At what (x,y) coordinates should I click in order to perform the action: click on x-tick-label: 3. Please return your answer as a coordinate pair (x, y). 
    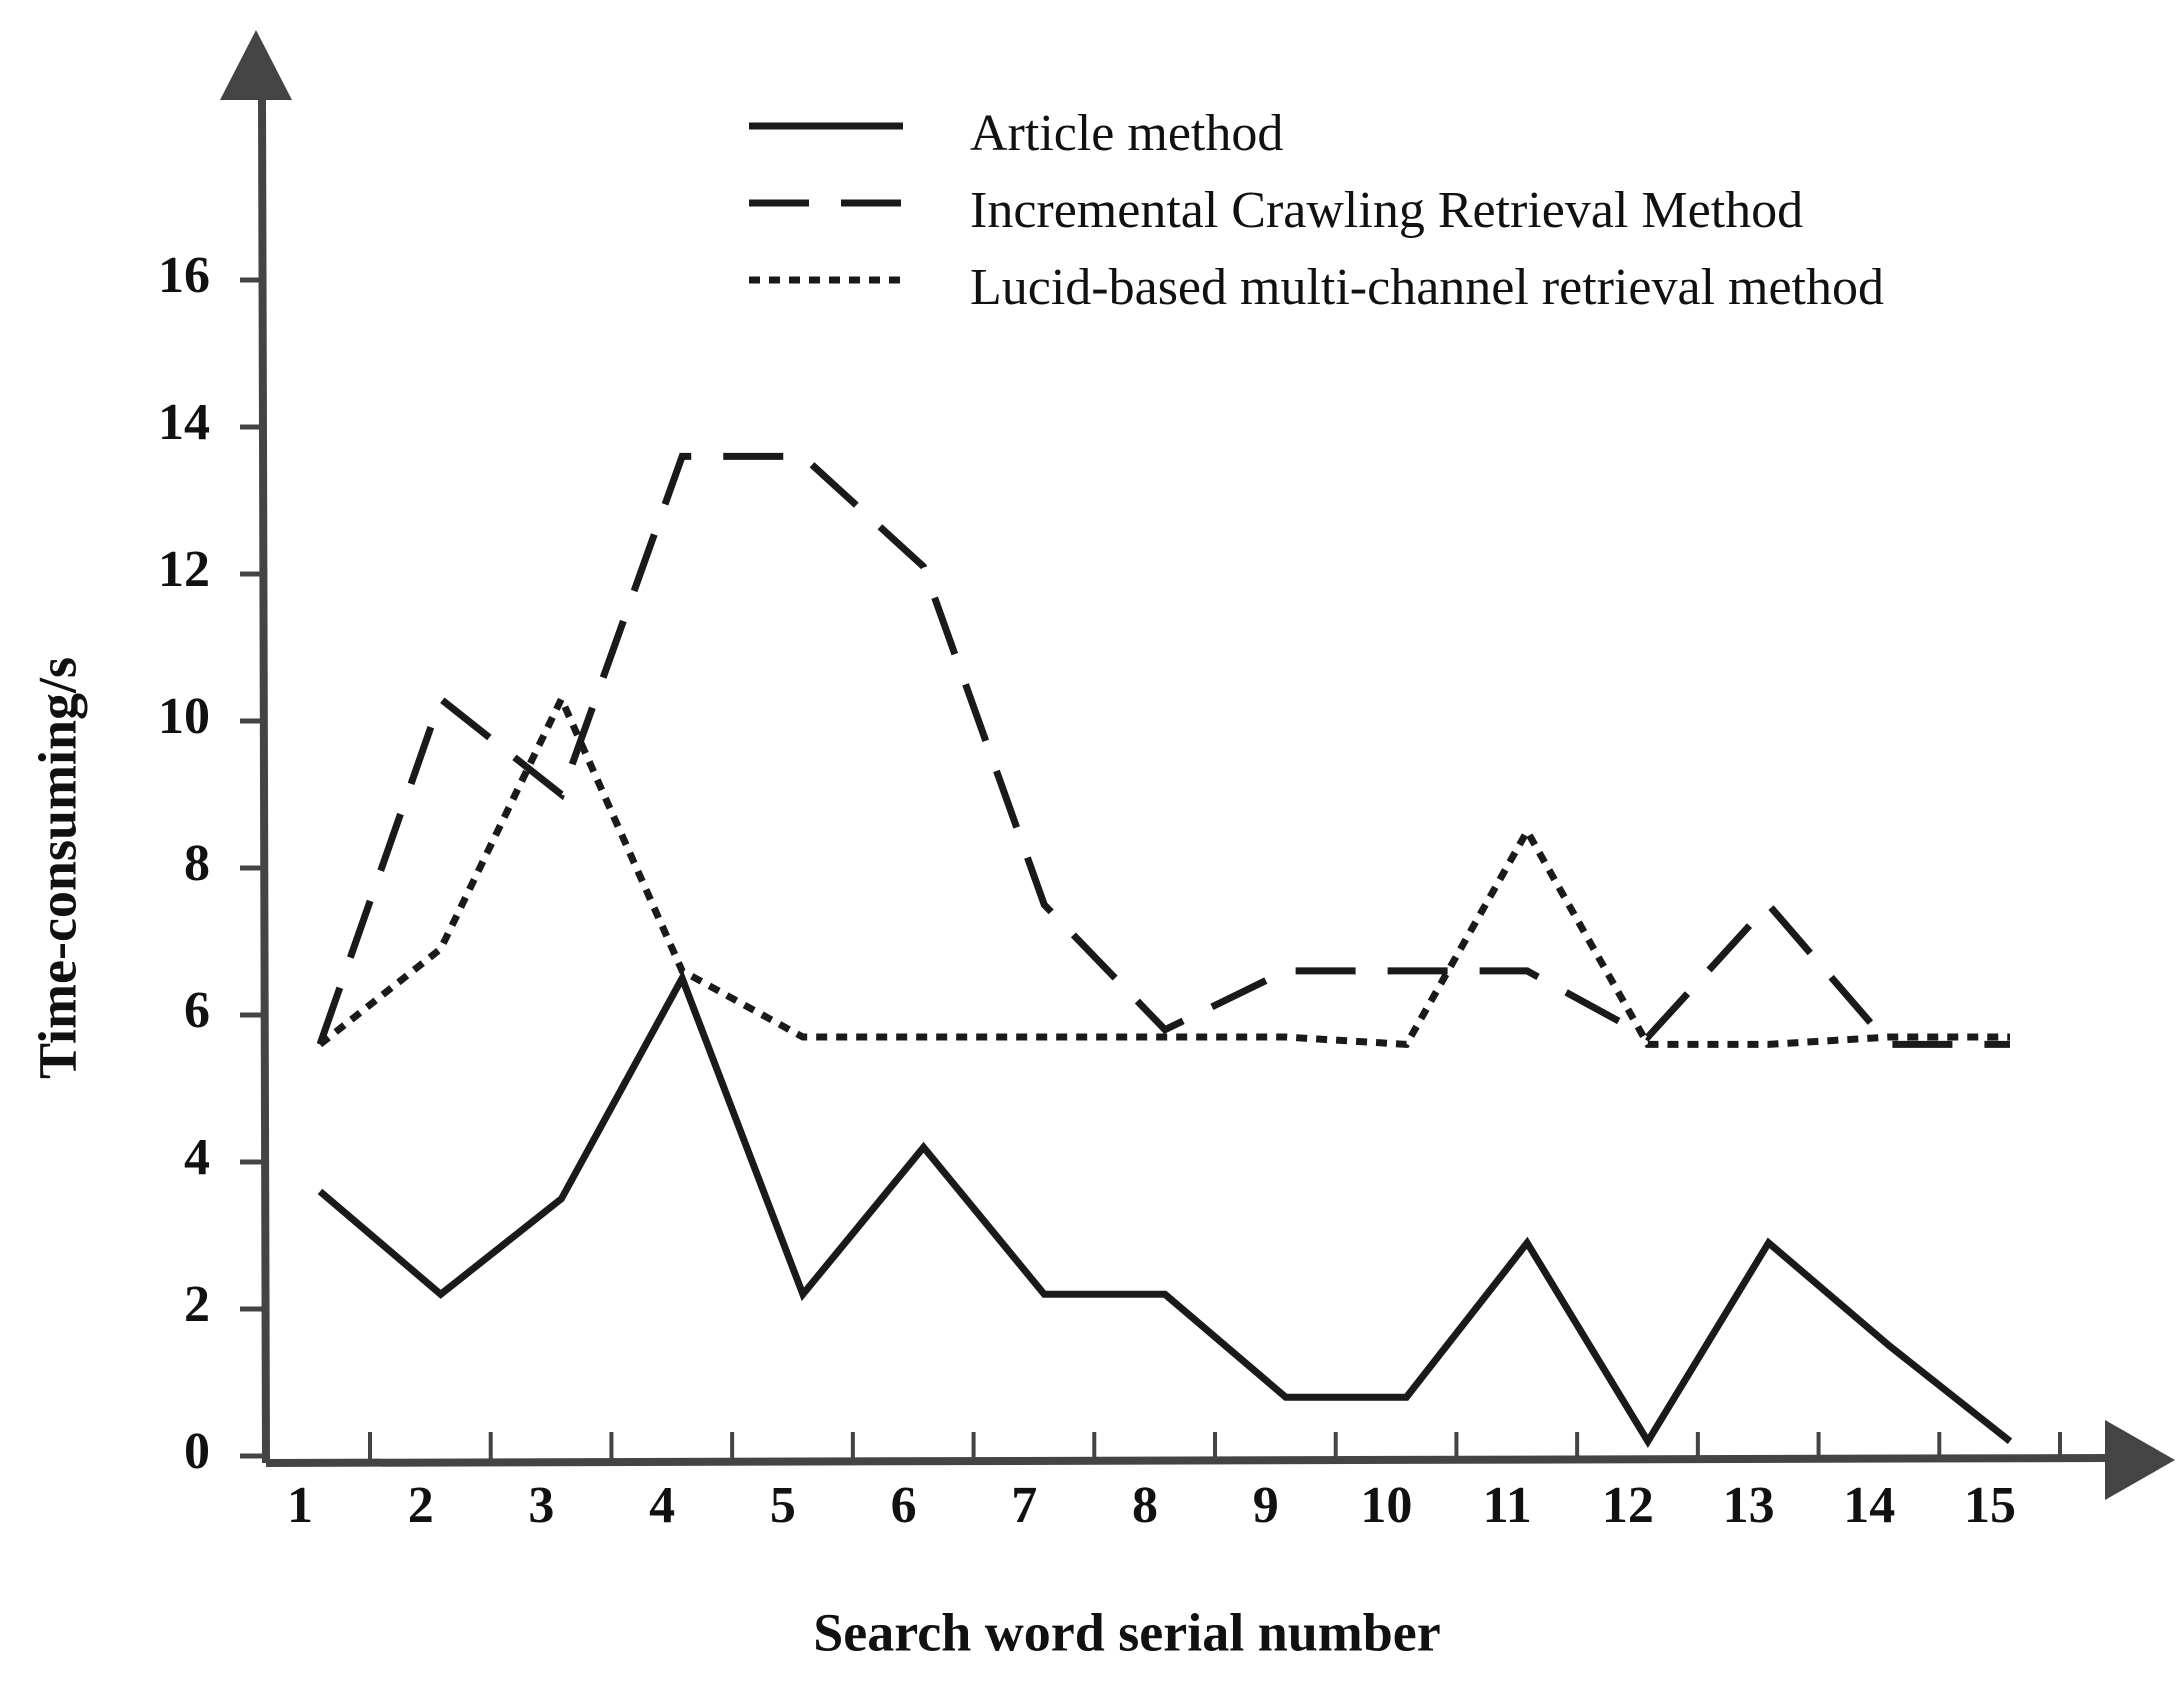
    Looking at the image, I should click on (541, 1505).